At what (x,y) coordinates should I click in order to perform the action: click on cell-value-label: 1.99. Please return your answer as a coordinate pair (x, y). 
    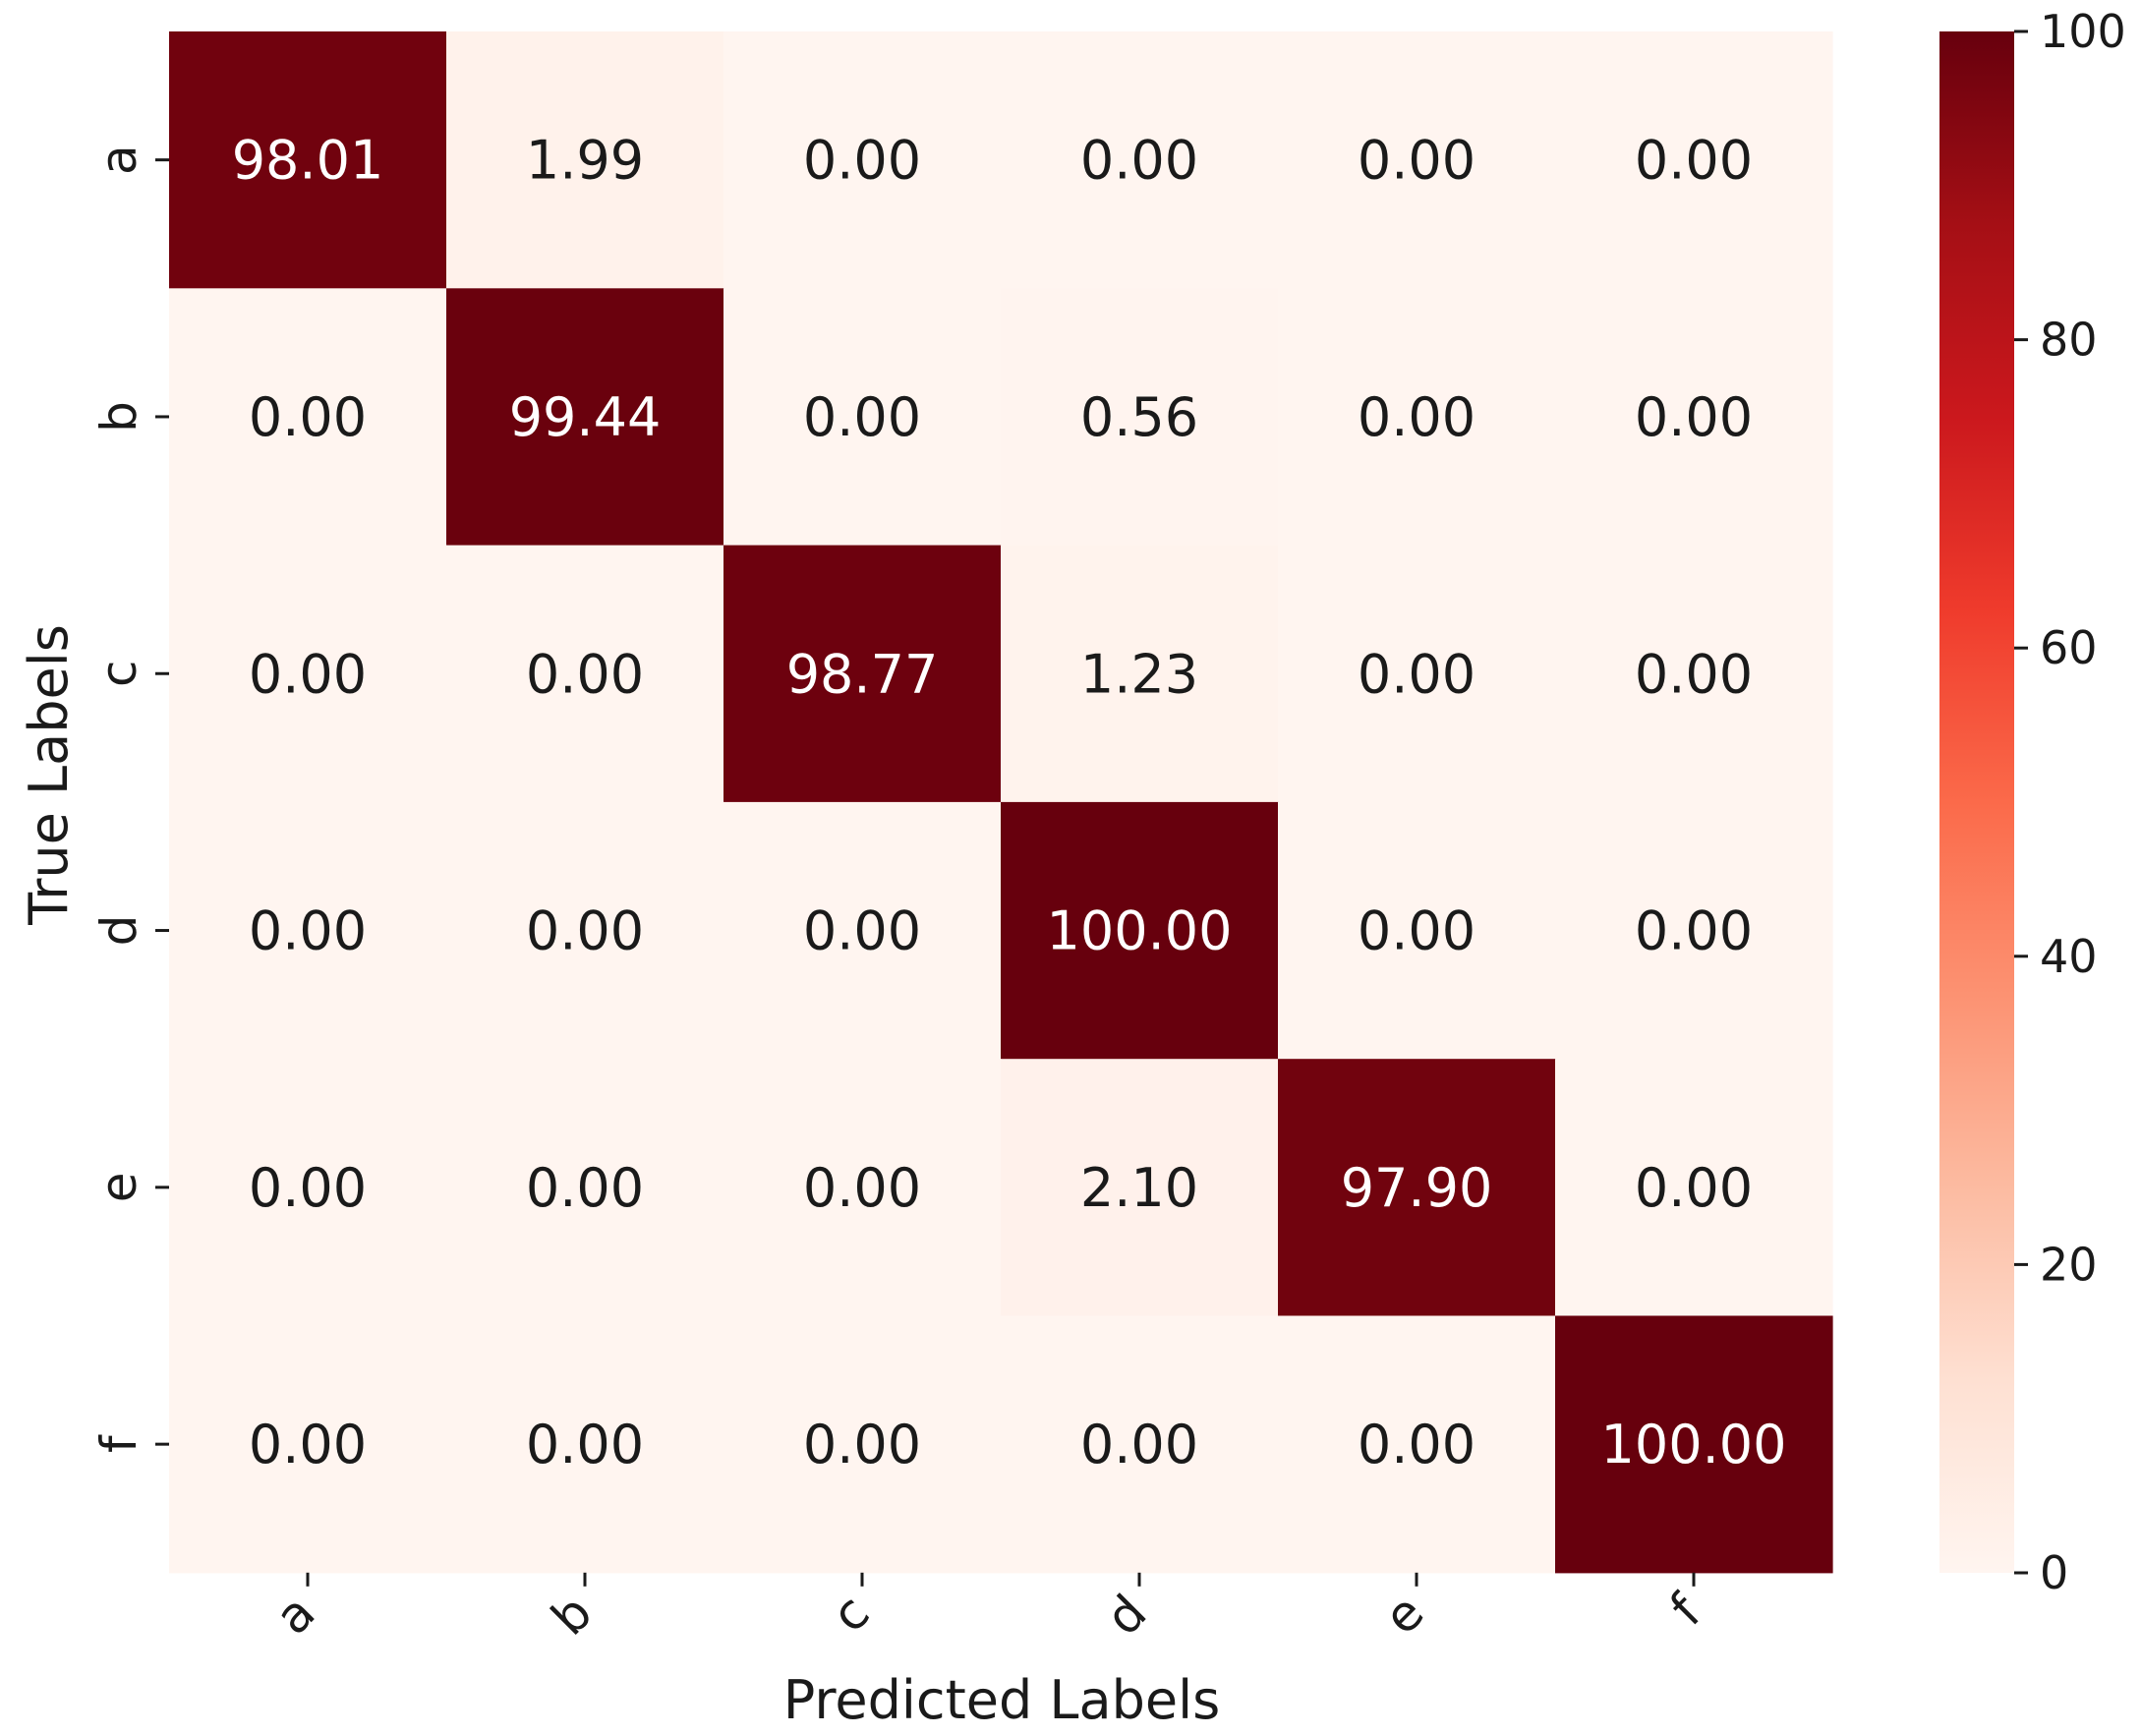
    Looking at the image, I should click on (585, 161).